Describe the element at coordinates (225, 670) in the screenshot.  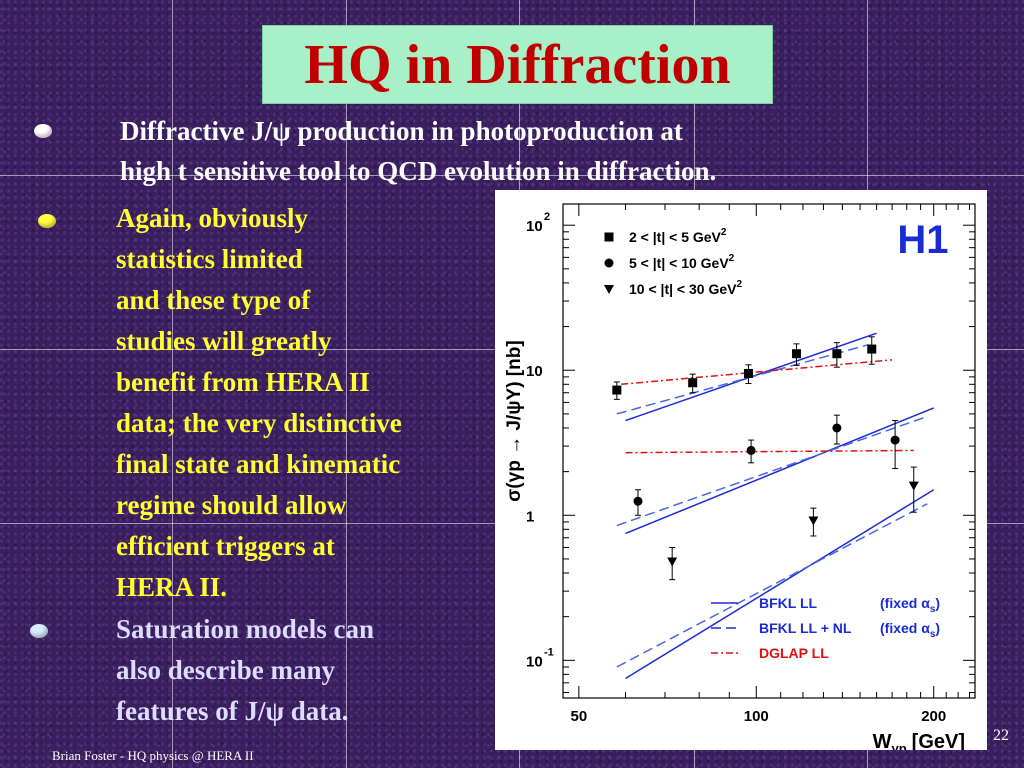
I see `bullet-3-line: also describe many` at that location.